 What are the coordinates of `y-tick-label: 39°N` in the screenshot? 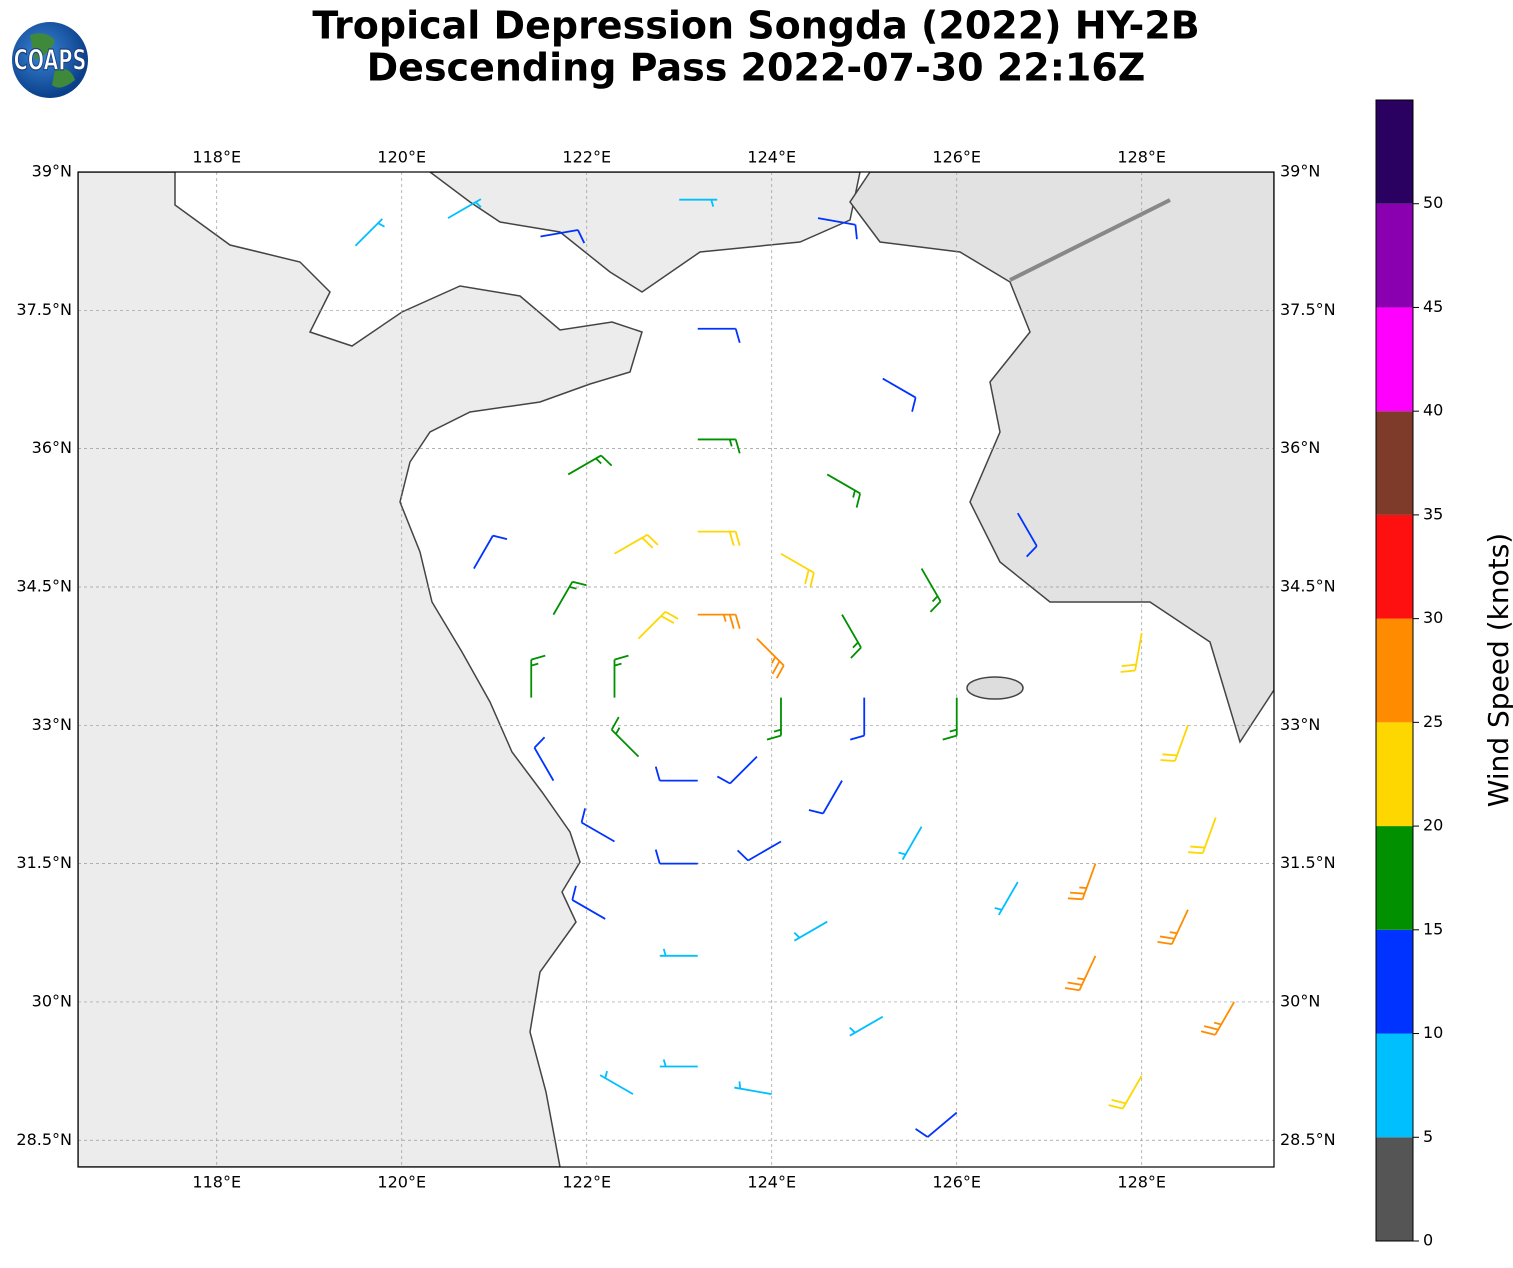 It's located at (52, 171).